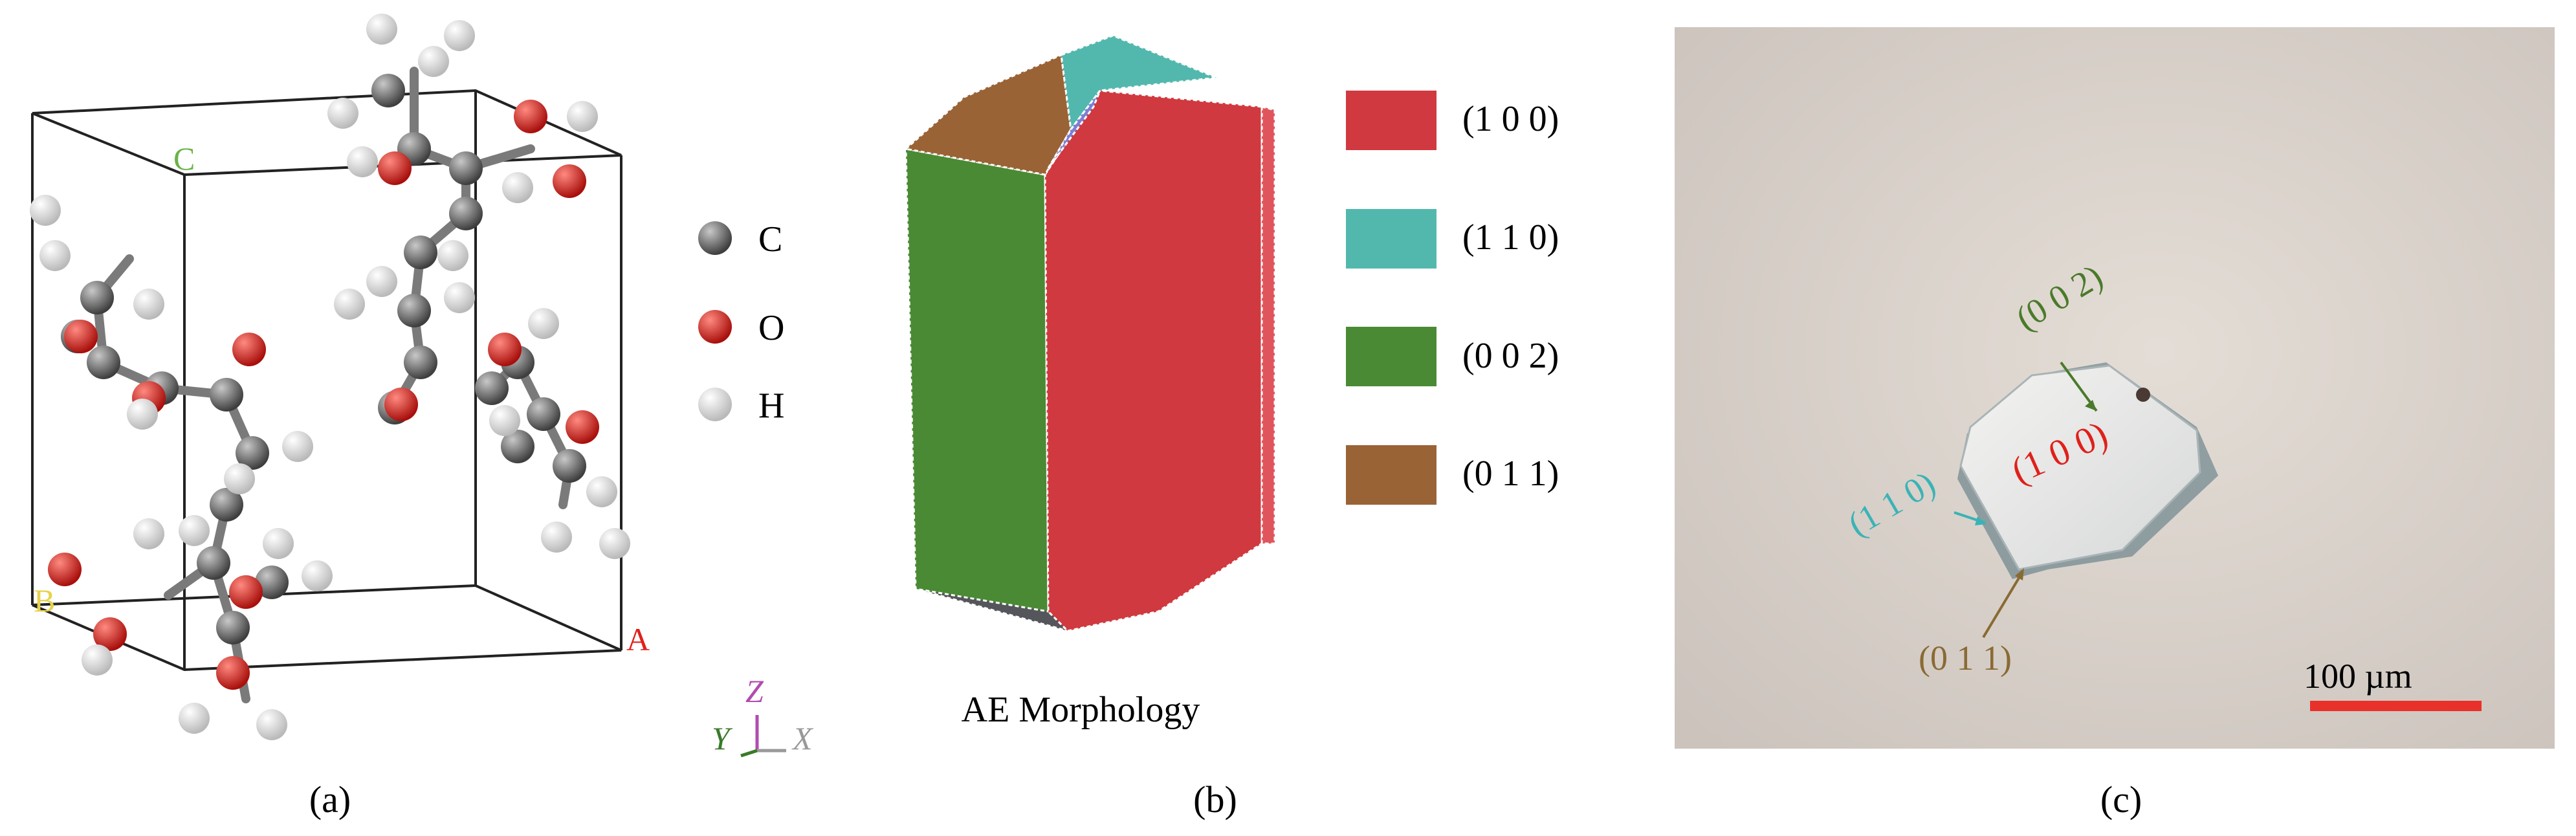 This screenshot has height=836, width=2576. What do you see at coordinates (741, 322) in the screenshot?
I see `element-legend: C O H` at bounding box center [741, 322].